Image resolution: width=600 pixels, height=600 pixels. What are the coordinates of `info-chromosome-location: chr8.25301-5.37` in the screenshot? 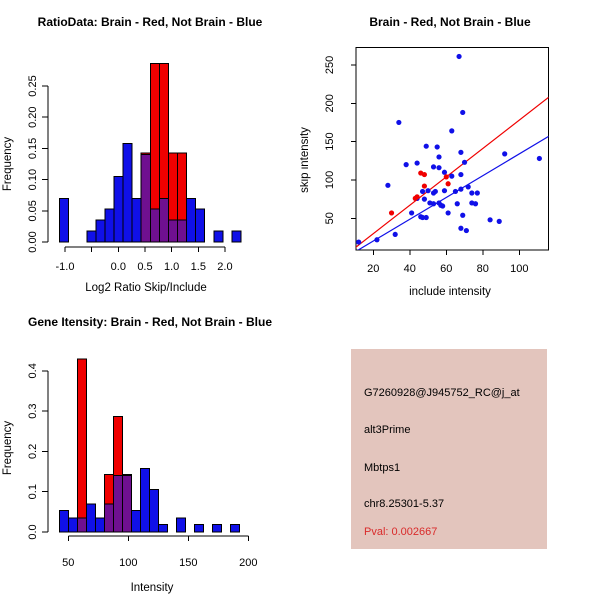 It's located at (404, 504).